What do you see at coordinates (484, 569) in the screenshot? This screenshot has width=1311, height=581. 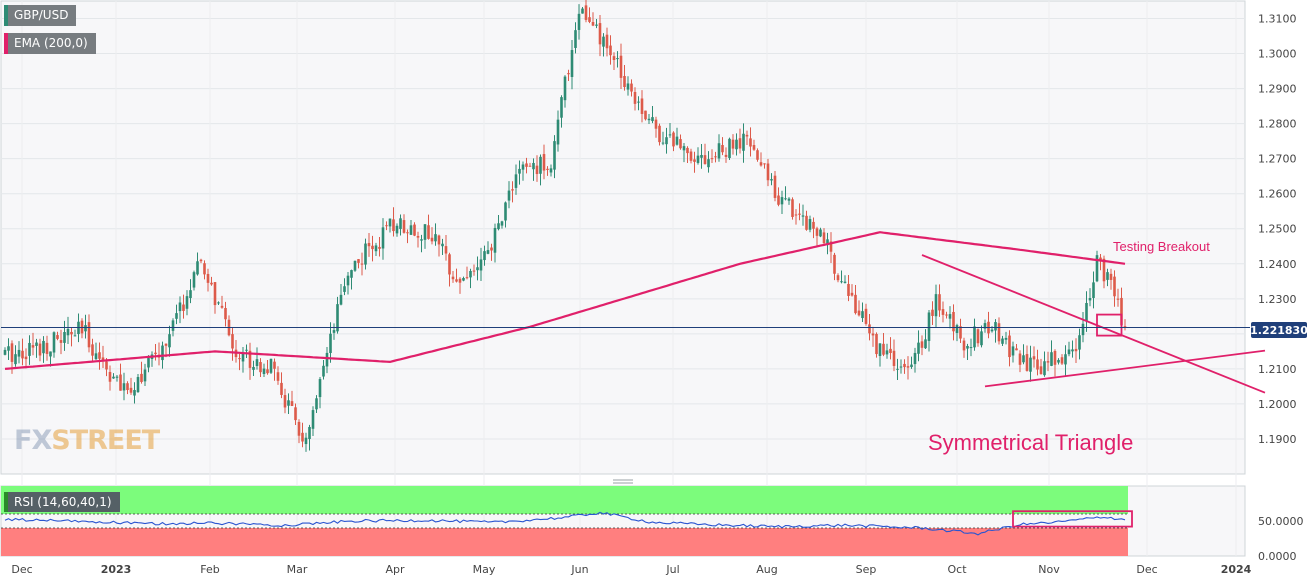 I see `time-tick-label: May` at bounding box center [484, 569].